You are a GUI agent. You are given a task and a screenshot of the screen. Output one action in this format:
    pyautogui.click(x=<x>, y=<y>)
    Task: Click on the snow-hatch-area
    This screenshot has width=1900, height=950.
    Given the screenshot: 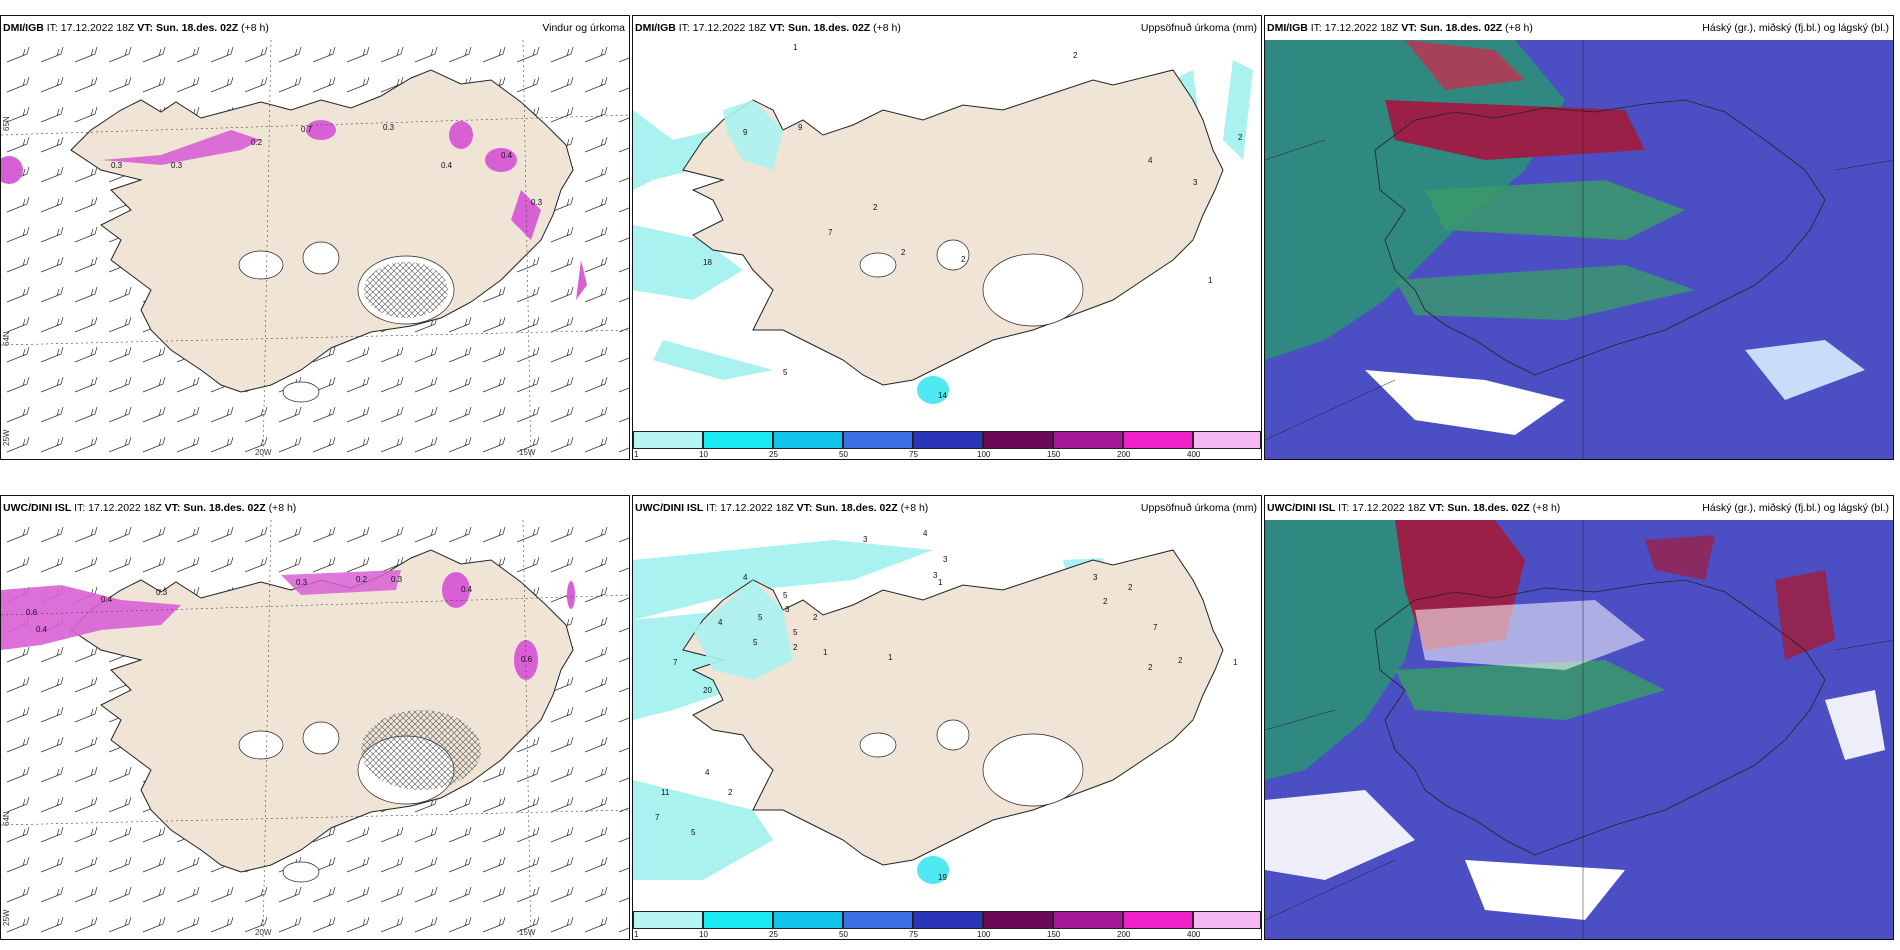 What is the action you would take?
    pyautogui.click(x=406, y=290)
    